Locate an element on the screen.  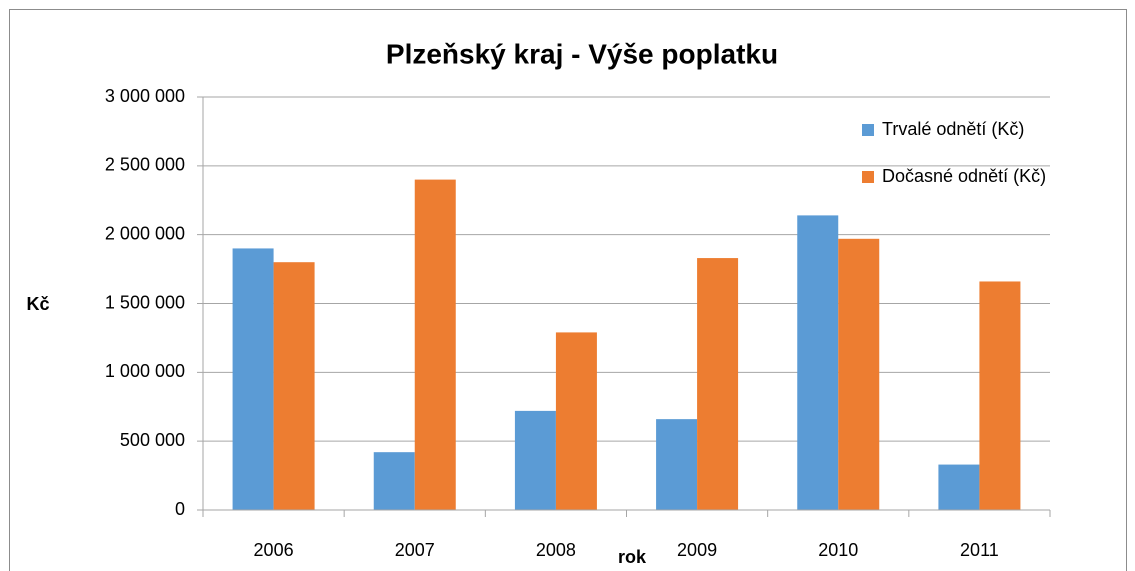
legend-label: Dočasné odnětí (Kč) is located at coordinates (964, 176).